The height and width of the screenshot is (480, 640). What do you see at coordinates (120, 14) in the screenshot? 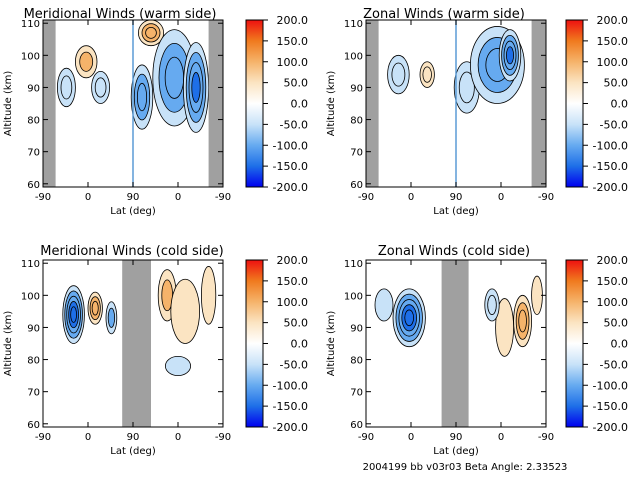
I see `panel-title: Meridional Winds (warm side)` at bounding box center [120, 14].